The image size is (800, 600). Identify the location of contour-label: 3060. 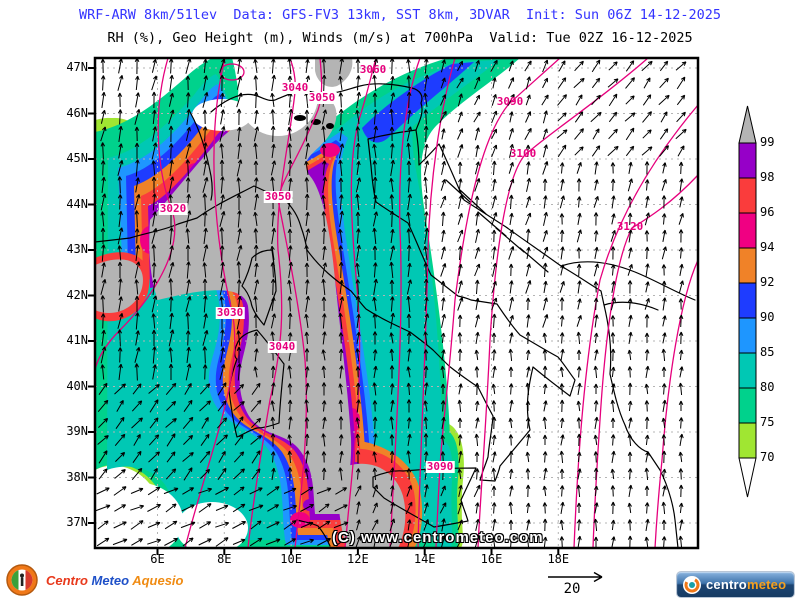
(373, 69).